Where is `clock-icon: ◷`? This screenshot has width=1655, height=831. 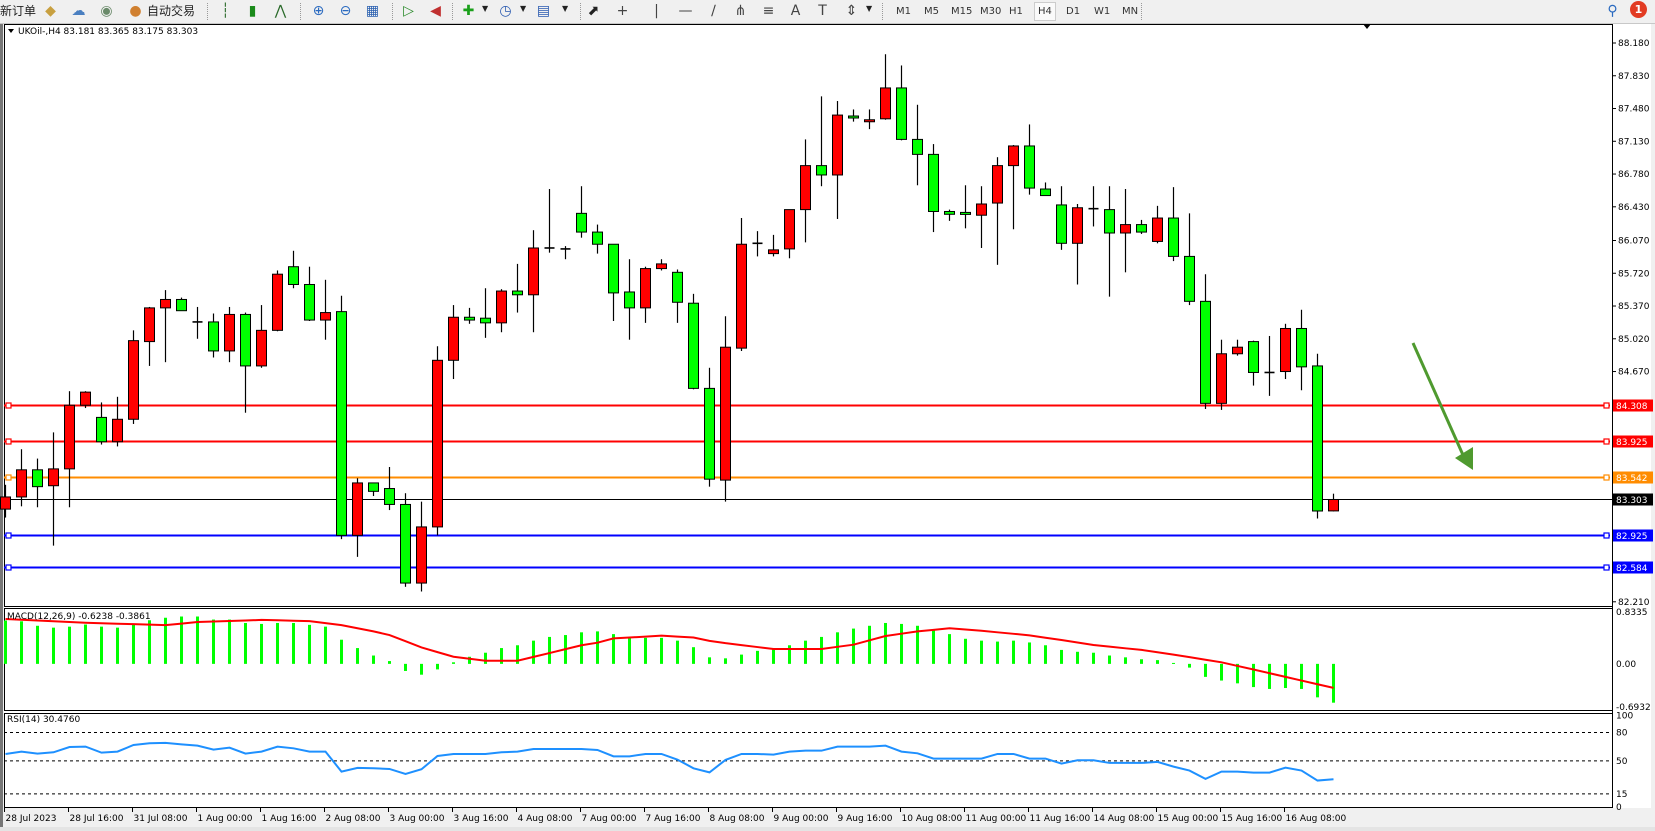 clock-icon: ◷ is located at coordinates (505, 11).